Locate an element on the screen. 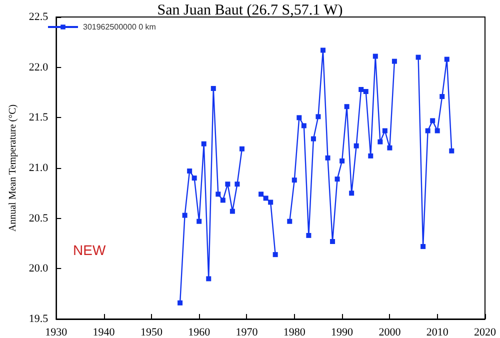 Image resolution: width=500 pixels, height=338 pixels. y-tick-label: 21.0 is located at coordinates (38, 168).